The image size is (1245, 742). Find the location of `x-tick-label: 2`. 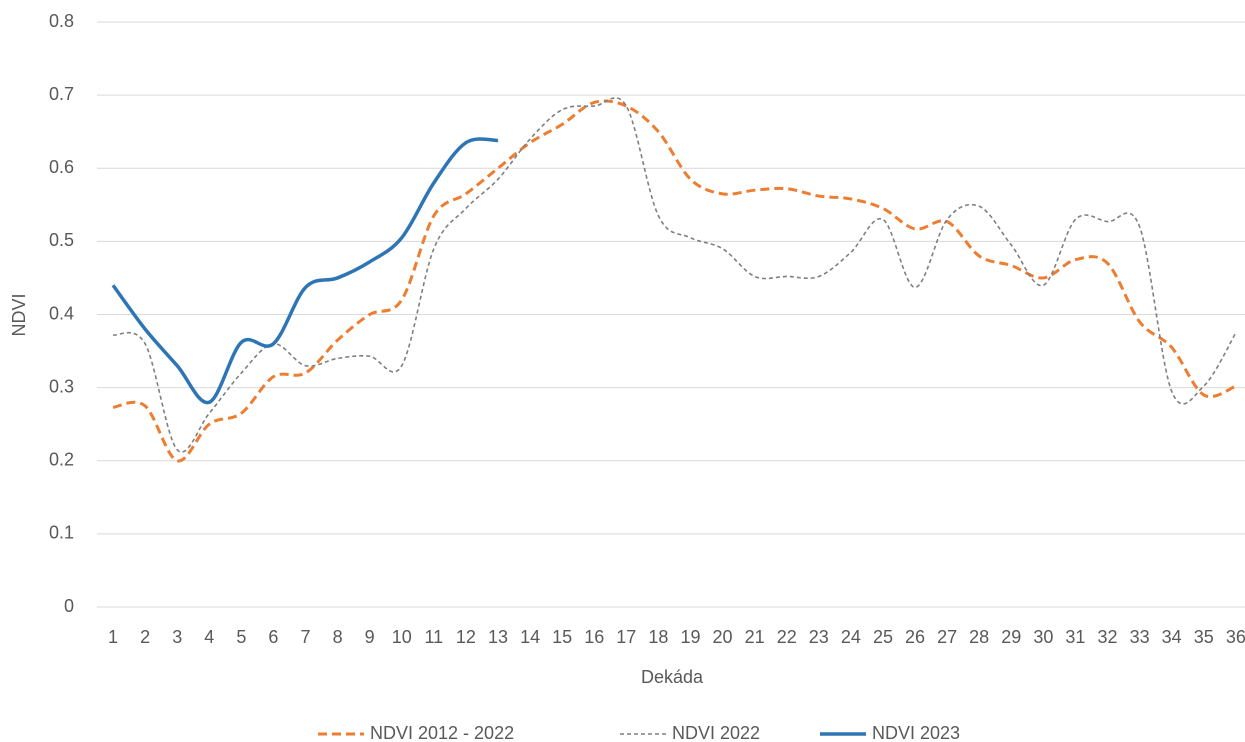

x-tick-label: 2 is located at coordinates (145, 637).